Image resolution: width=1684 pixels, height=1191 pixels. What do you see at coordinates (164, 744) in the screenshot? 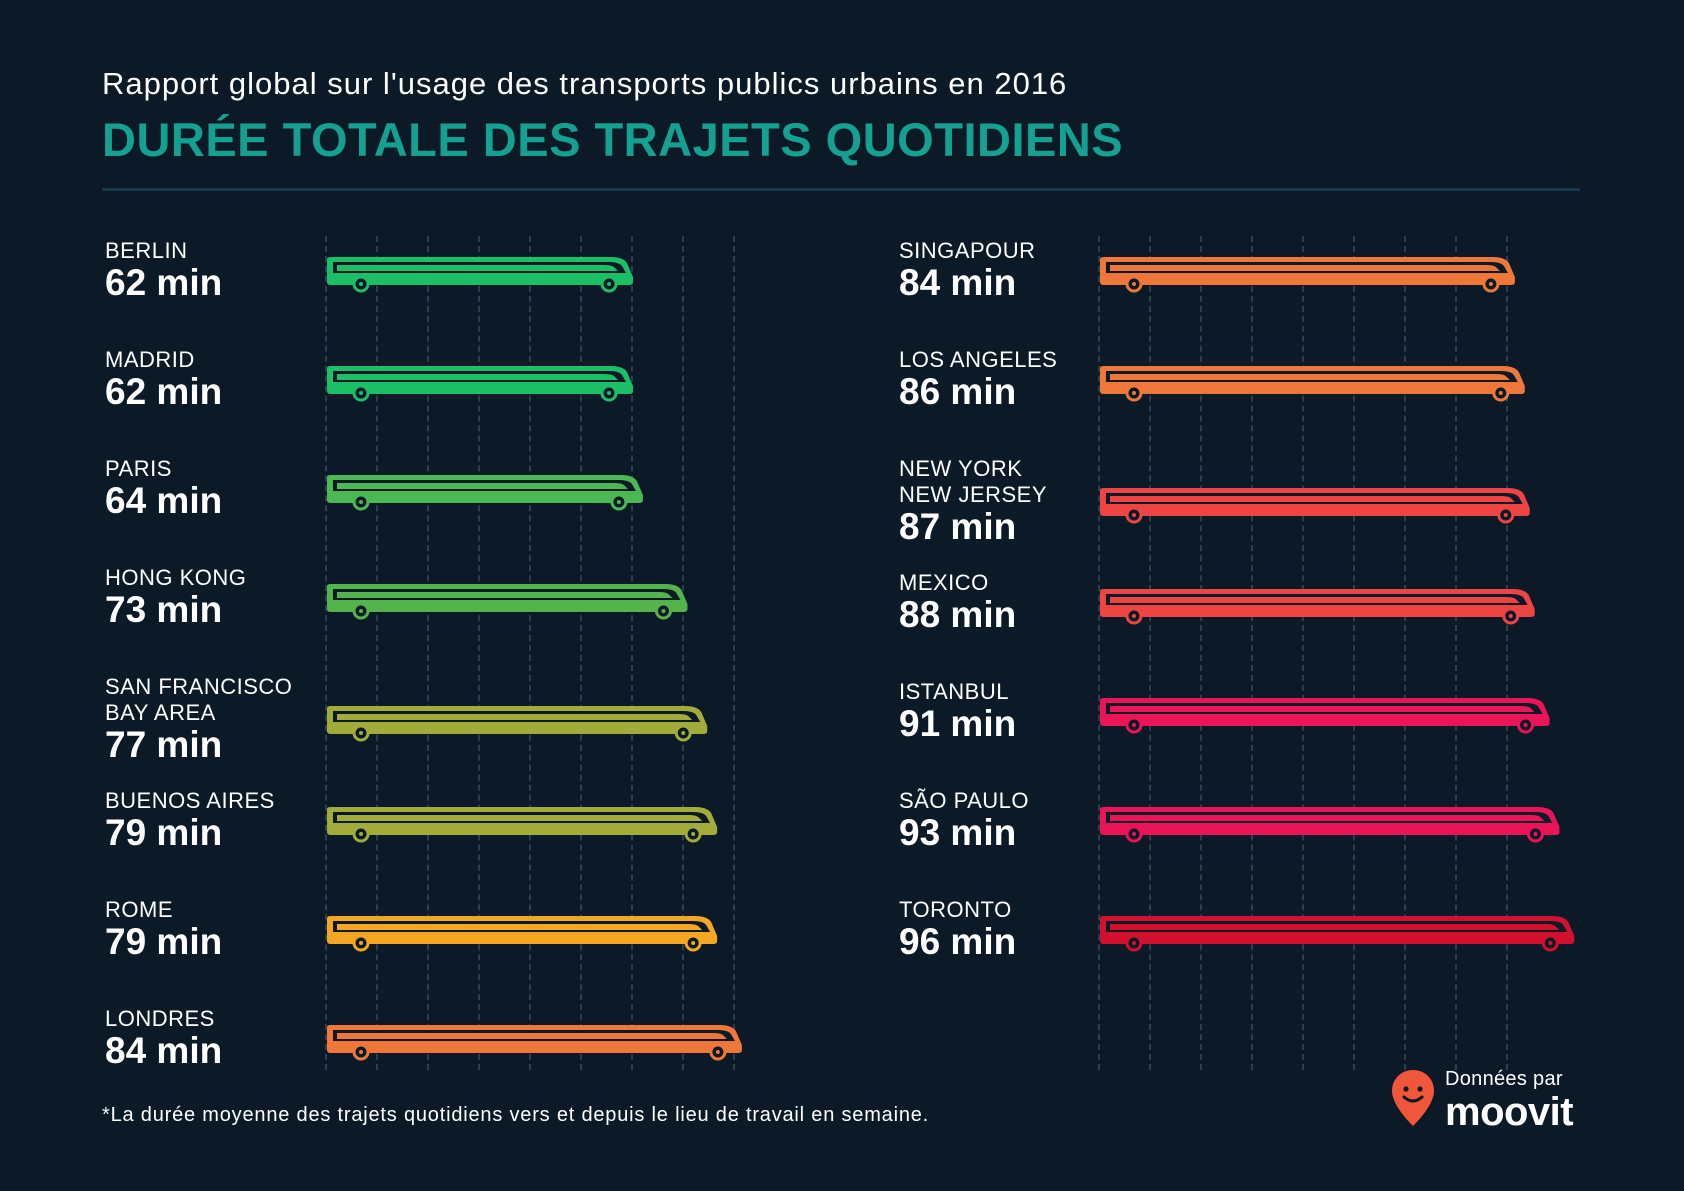
I see `duration-value: 77 min` at bounding box center [164, 744].